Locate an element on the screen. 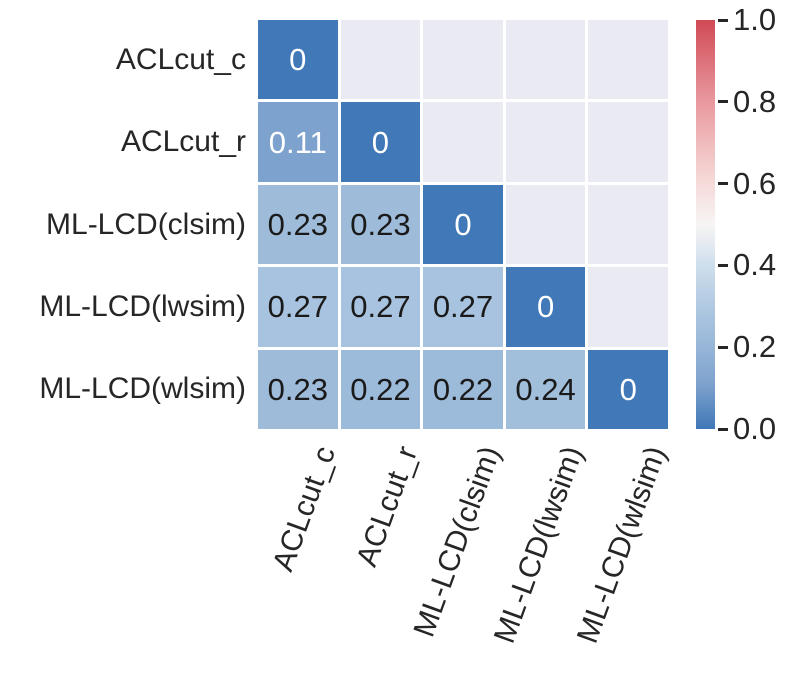 The width and height of the screenshot is (788, 689). row-label: ML-LCD(wlsim) is located at coordinates (142, 389).